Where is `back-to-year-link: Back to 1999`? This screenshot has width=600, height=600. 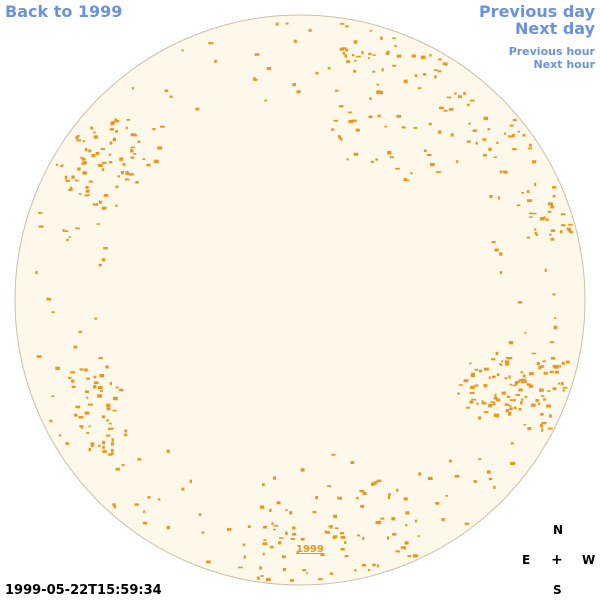
back-to-year-link: Back to 1999 is located at coordinates (64, 11).